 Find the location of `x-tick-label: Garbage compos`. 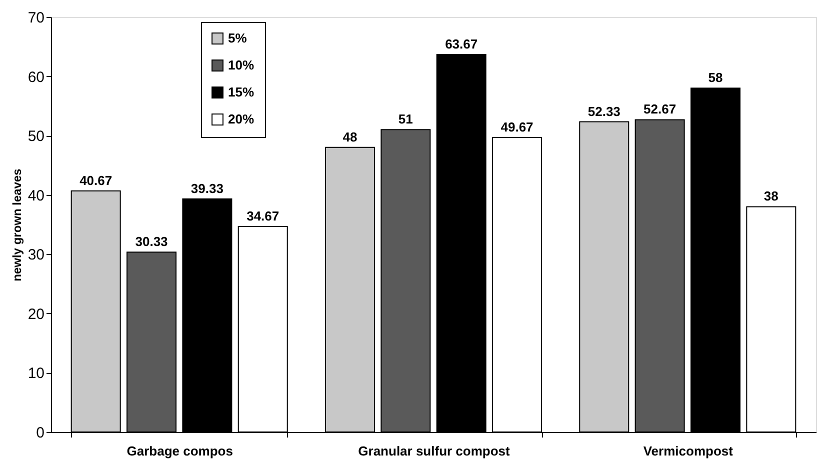

x-tick-label: Garbage compos is located at coordinates (179, 451).